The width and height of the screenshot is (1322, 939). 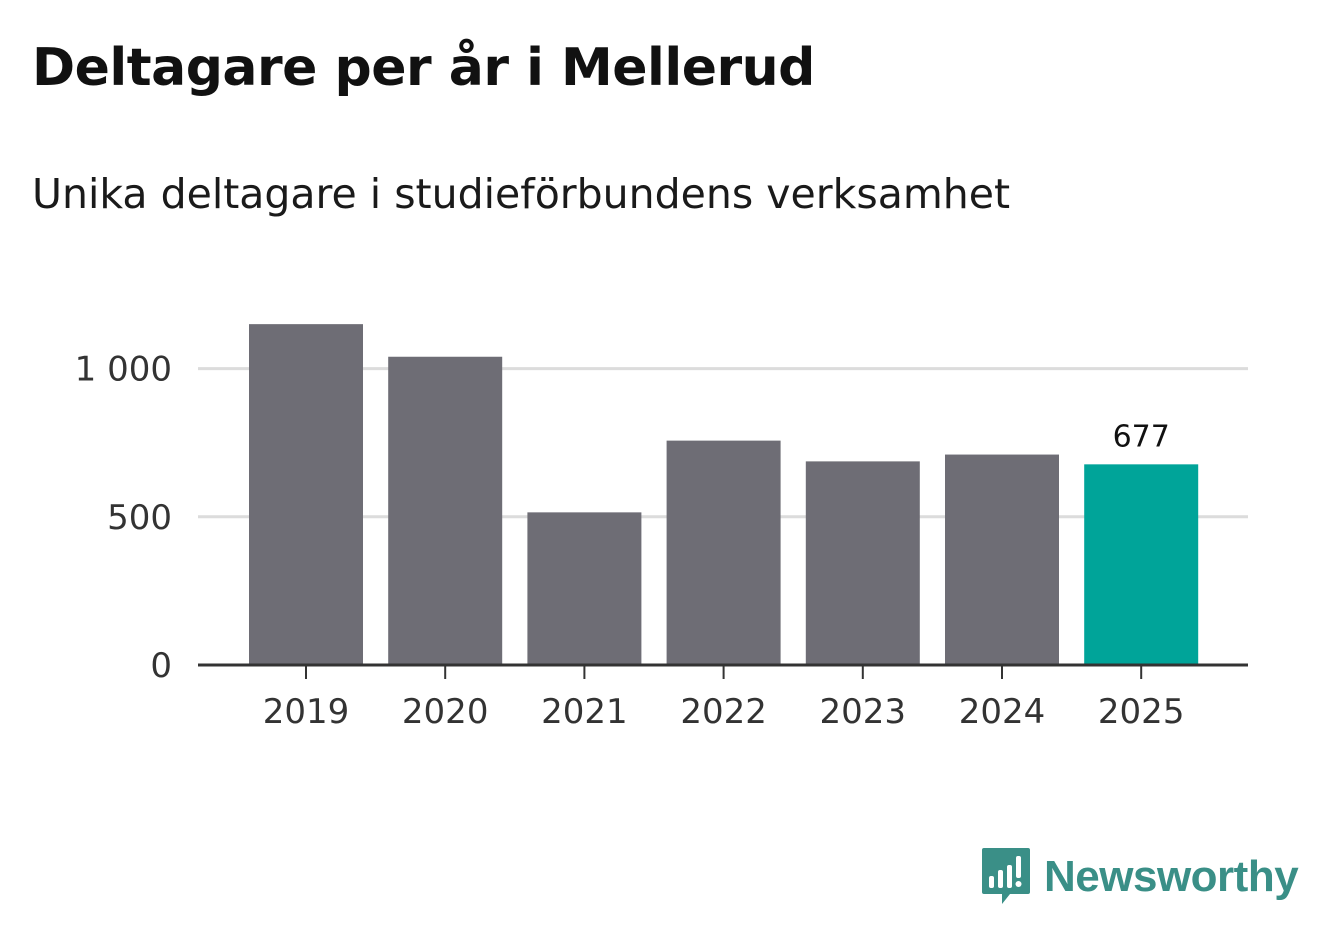 What do you see at coordinates (723, 712) in the screenshot?
I see `x-tick-label: 2022` at bounding box center [723, 712].